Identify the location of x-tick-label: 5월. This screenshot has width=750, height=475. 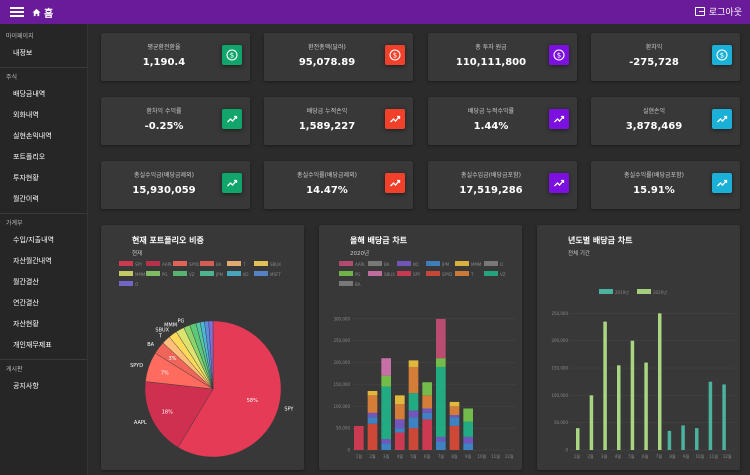
(413, 456).